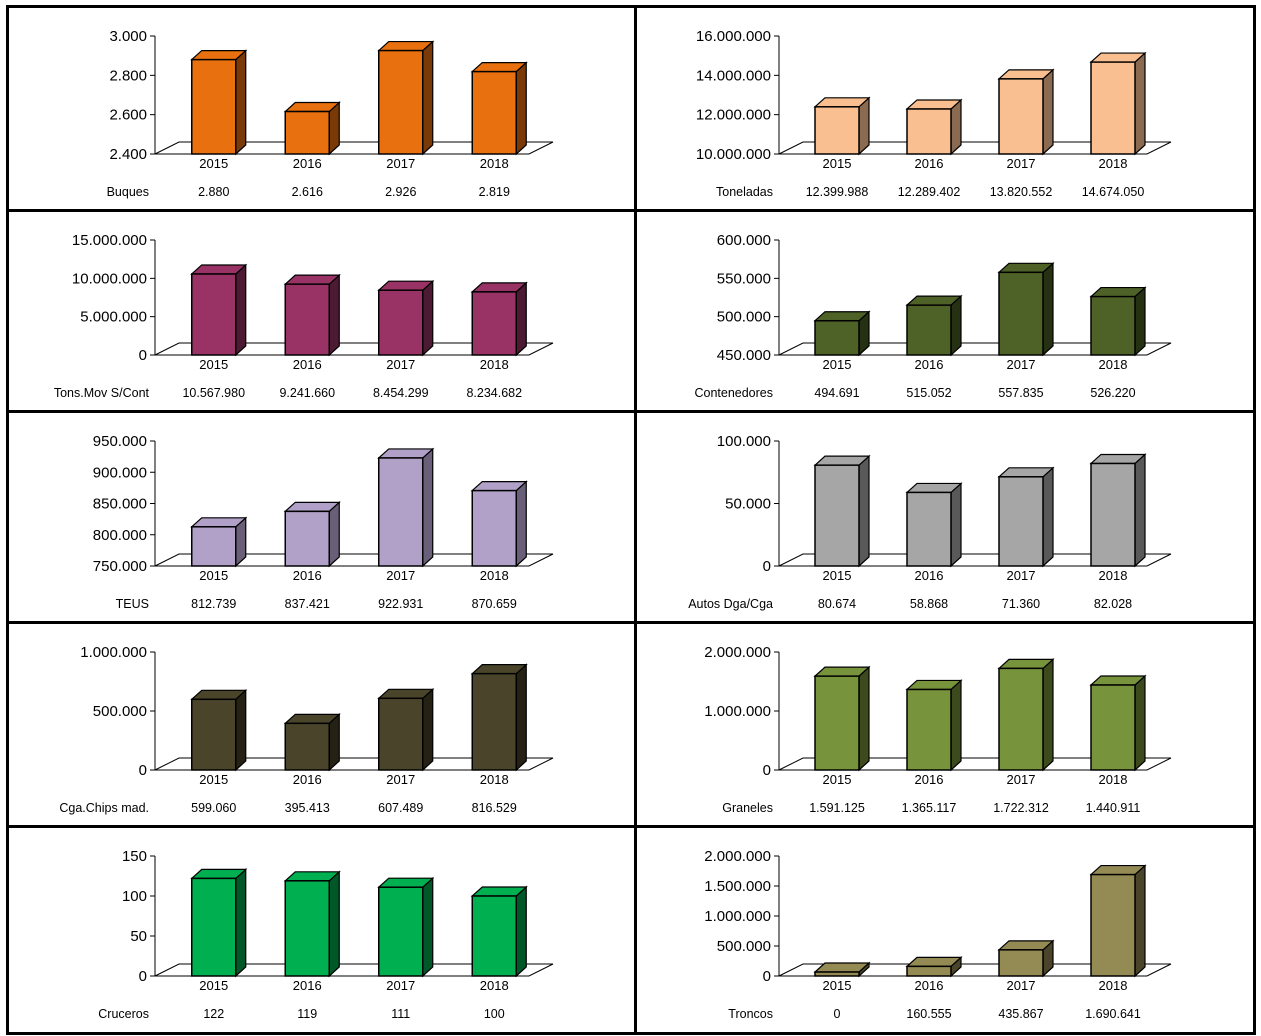 The width and height of the screenshot is (1261, 1036). Describe the element at coordinates (401, 393) in the screenshot. I see `data-value-label: 8.454.299` at that location.